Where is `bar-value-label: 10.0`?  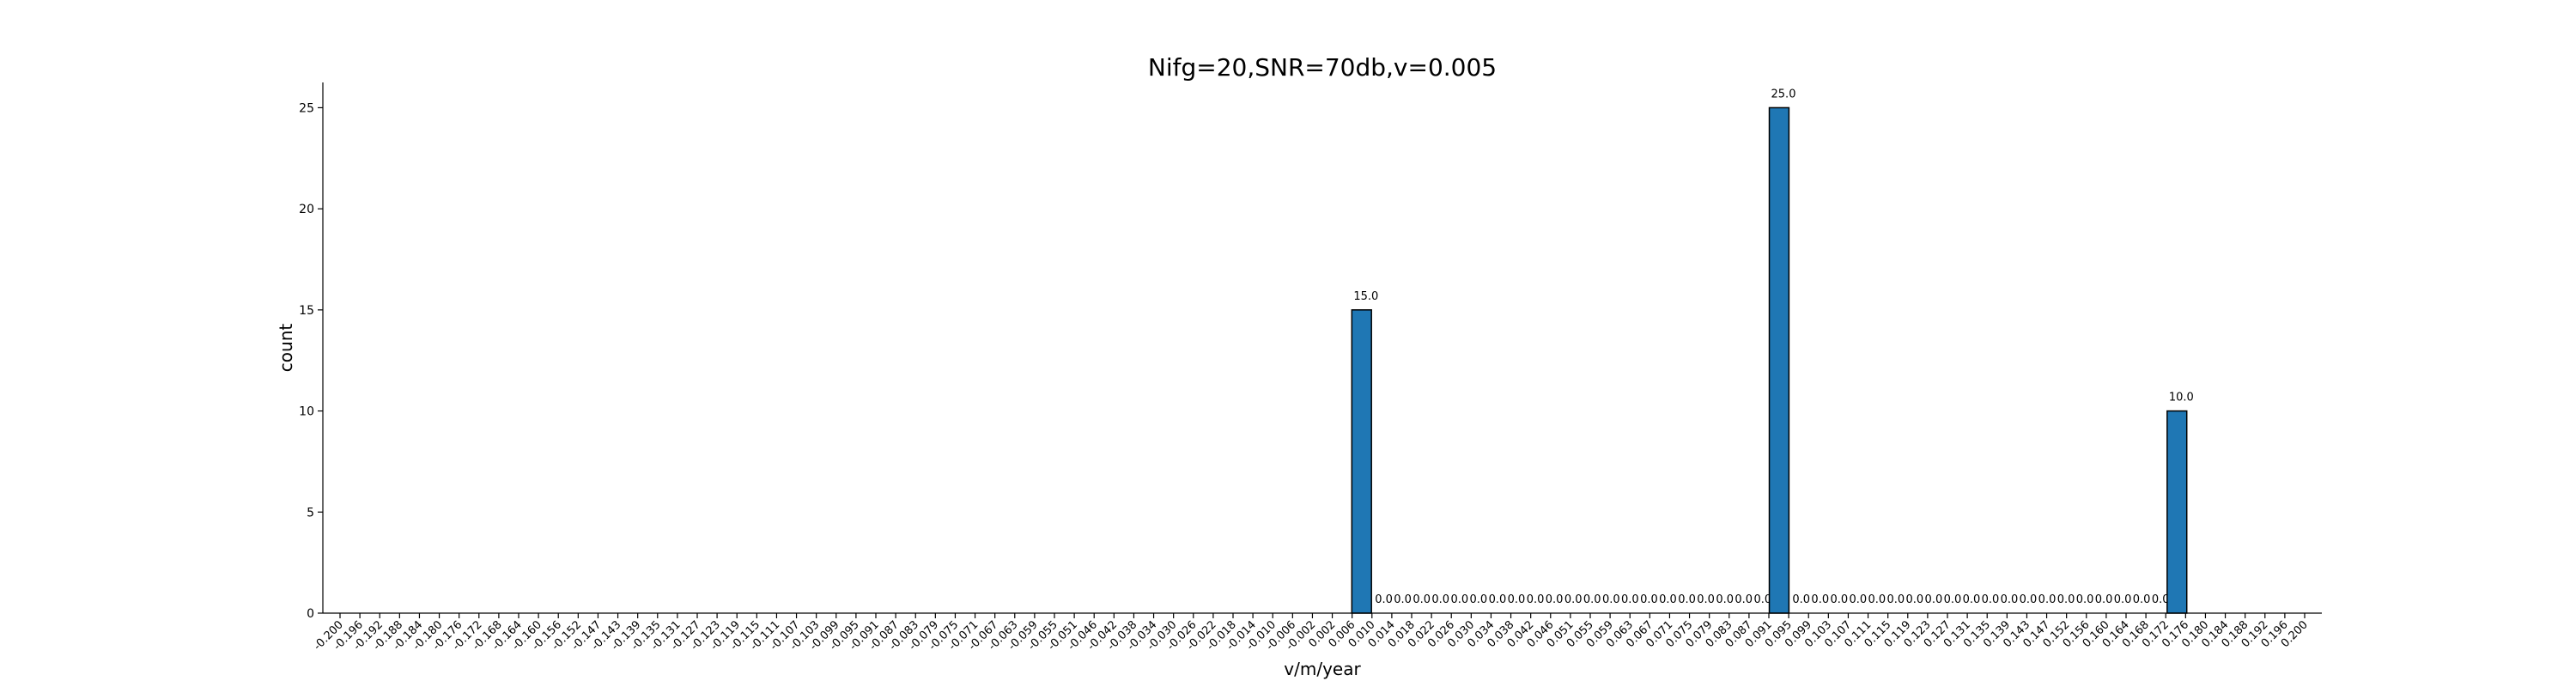
bar-value-label: 10.0 is located at coordinates (2181, 398).